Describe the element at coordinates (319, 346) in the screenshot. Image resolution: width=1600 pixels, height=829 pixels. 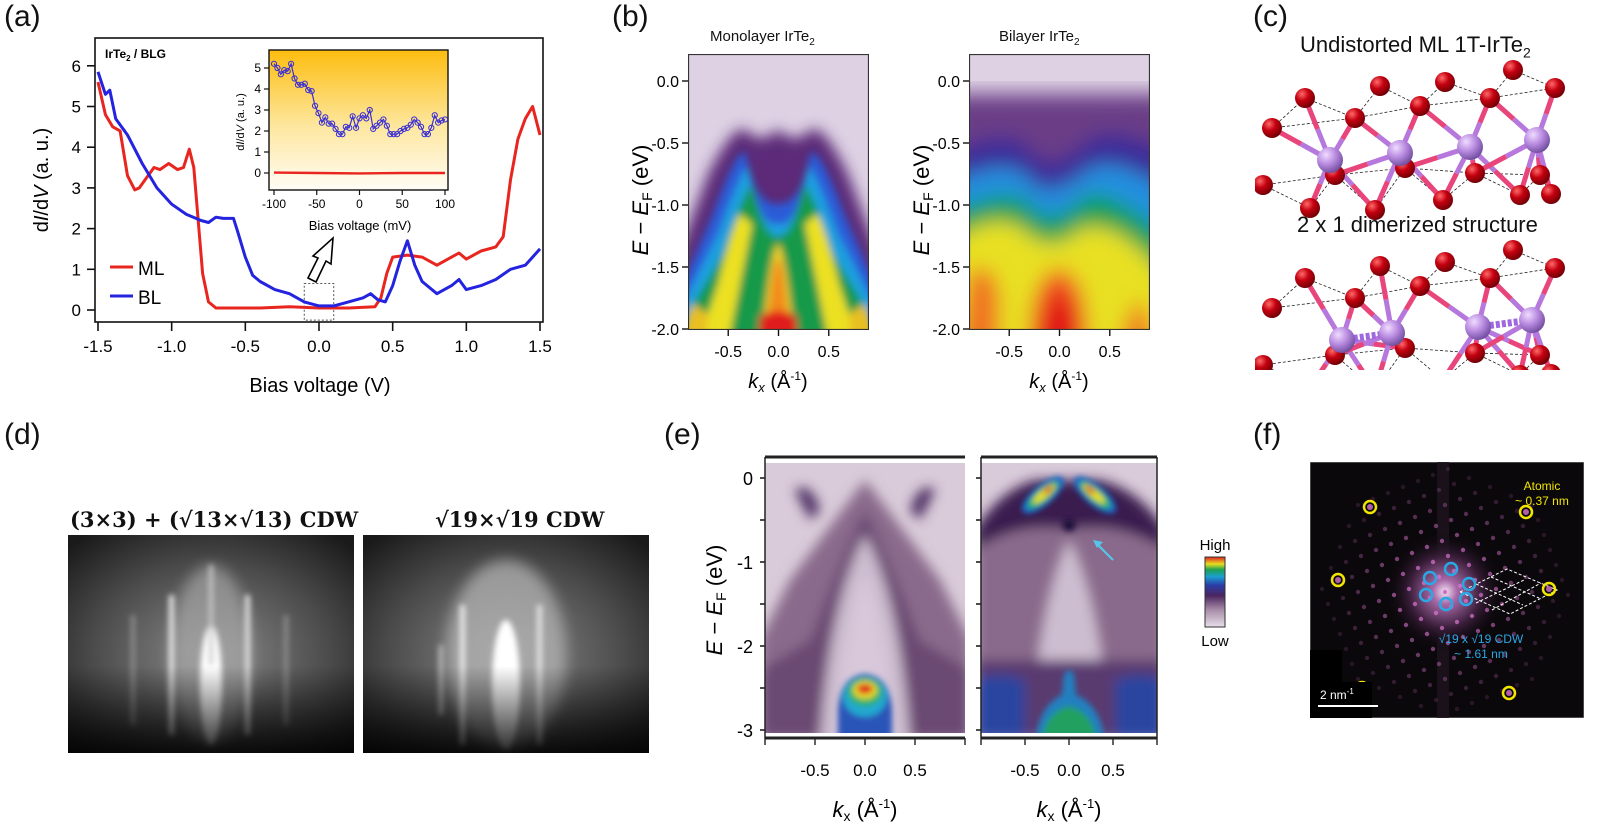
I see `x-tick-label: 0.0` at that location.